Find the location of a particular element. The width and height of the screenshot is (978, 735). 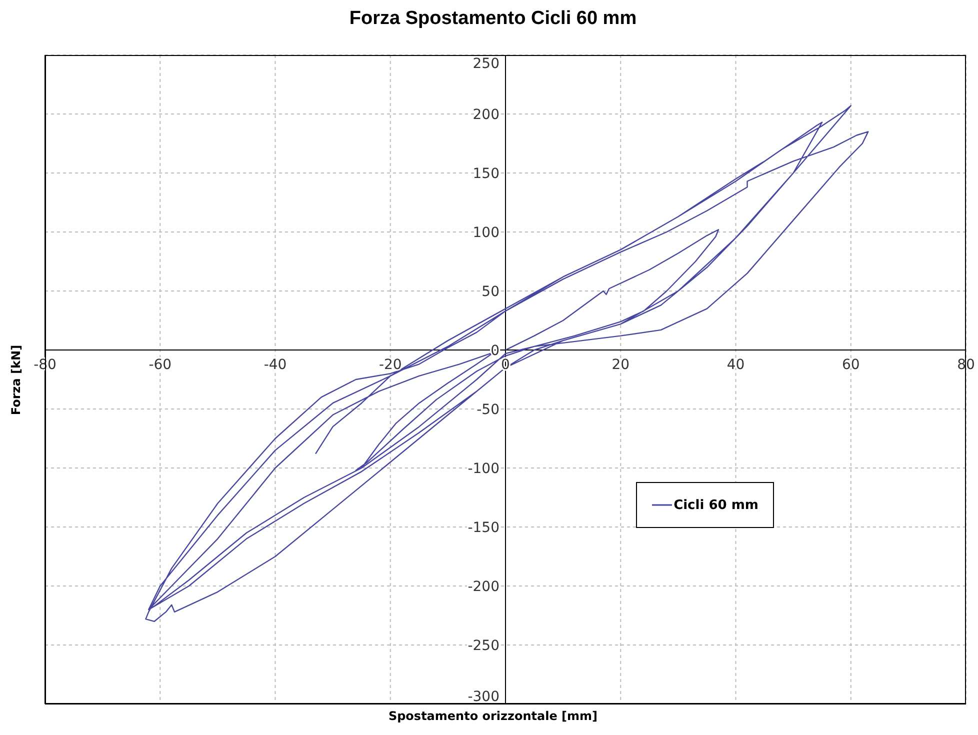

x-tick-label: 40 is located at coordinates (735, 365).